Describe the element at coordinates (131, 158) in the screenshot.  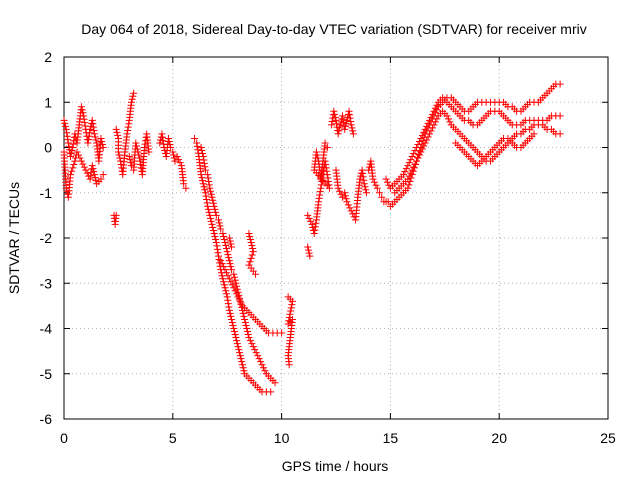
I see `series-track-C` at that location.